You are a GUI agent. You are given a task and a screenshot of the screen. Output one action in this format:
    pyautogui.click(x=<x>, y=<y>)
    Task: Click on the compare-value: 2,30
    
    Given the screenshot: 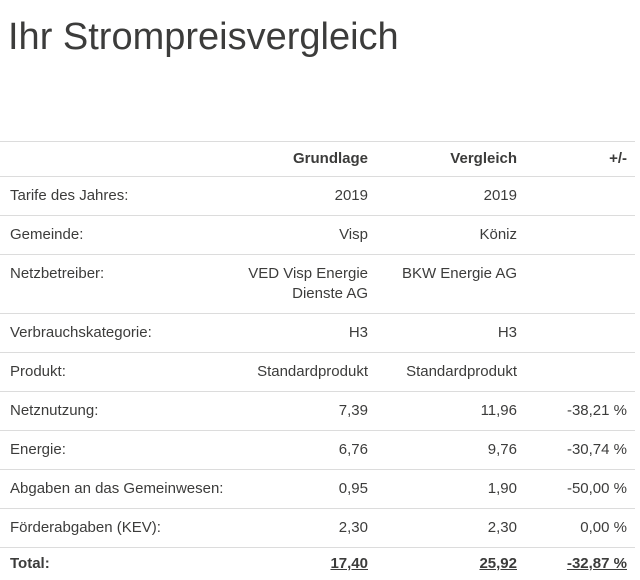 What is the action you would take?
    pyautogui.click(x=502, y=527)
    